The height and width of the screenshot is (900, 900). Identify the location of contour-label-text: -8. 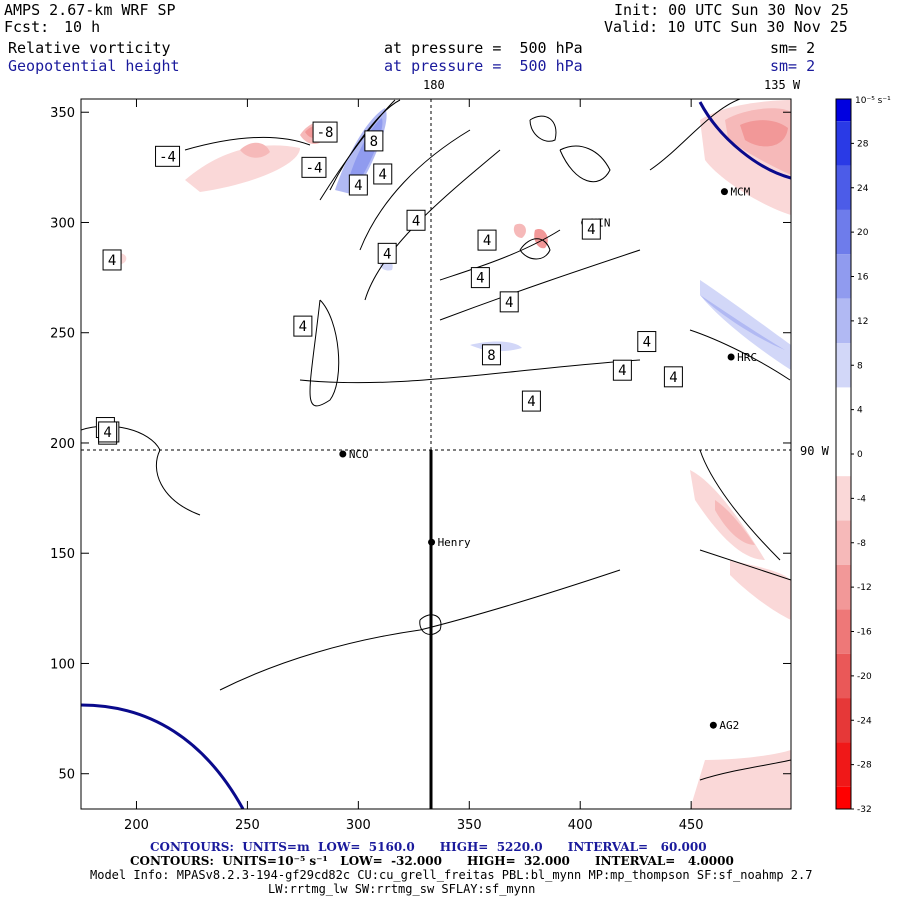
(325, 133).